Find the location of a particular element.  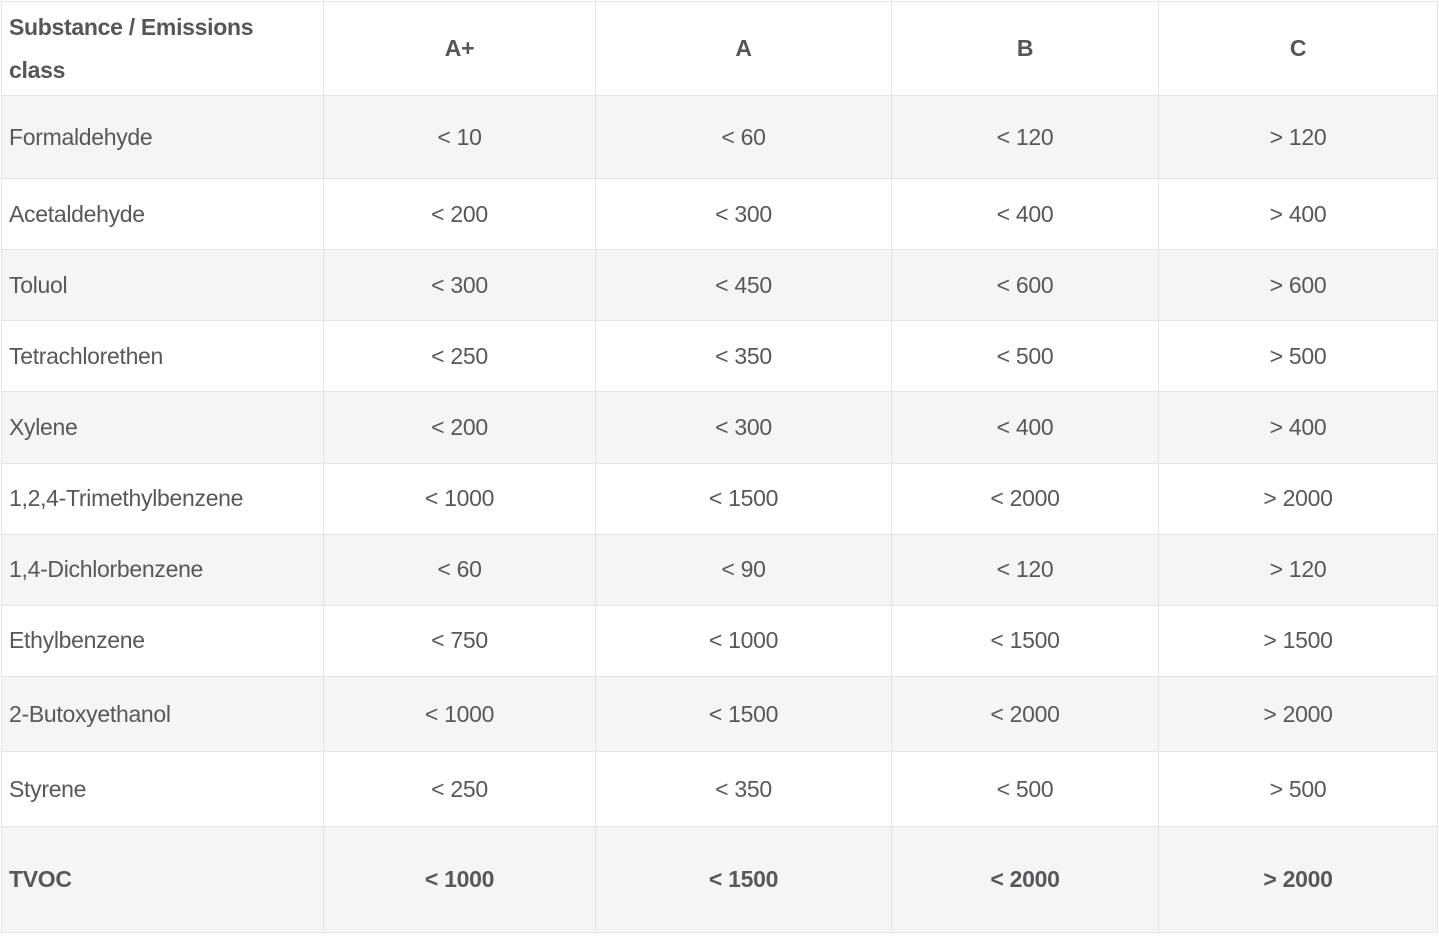

substance-name: 1,4-Dichlorbenzene is located at coordinates (162, 569).